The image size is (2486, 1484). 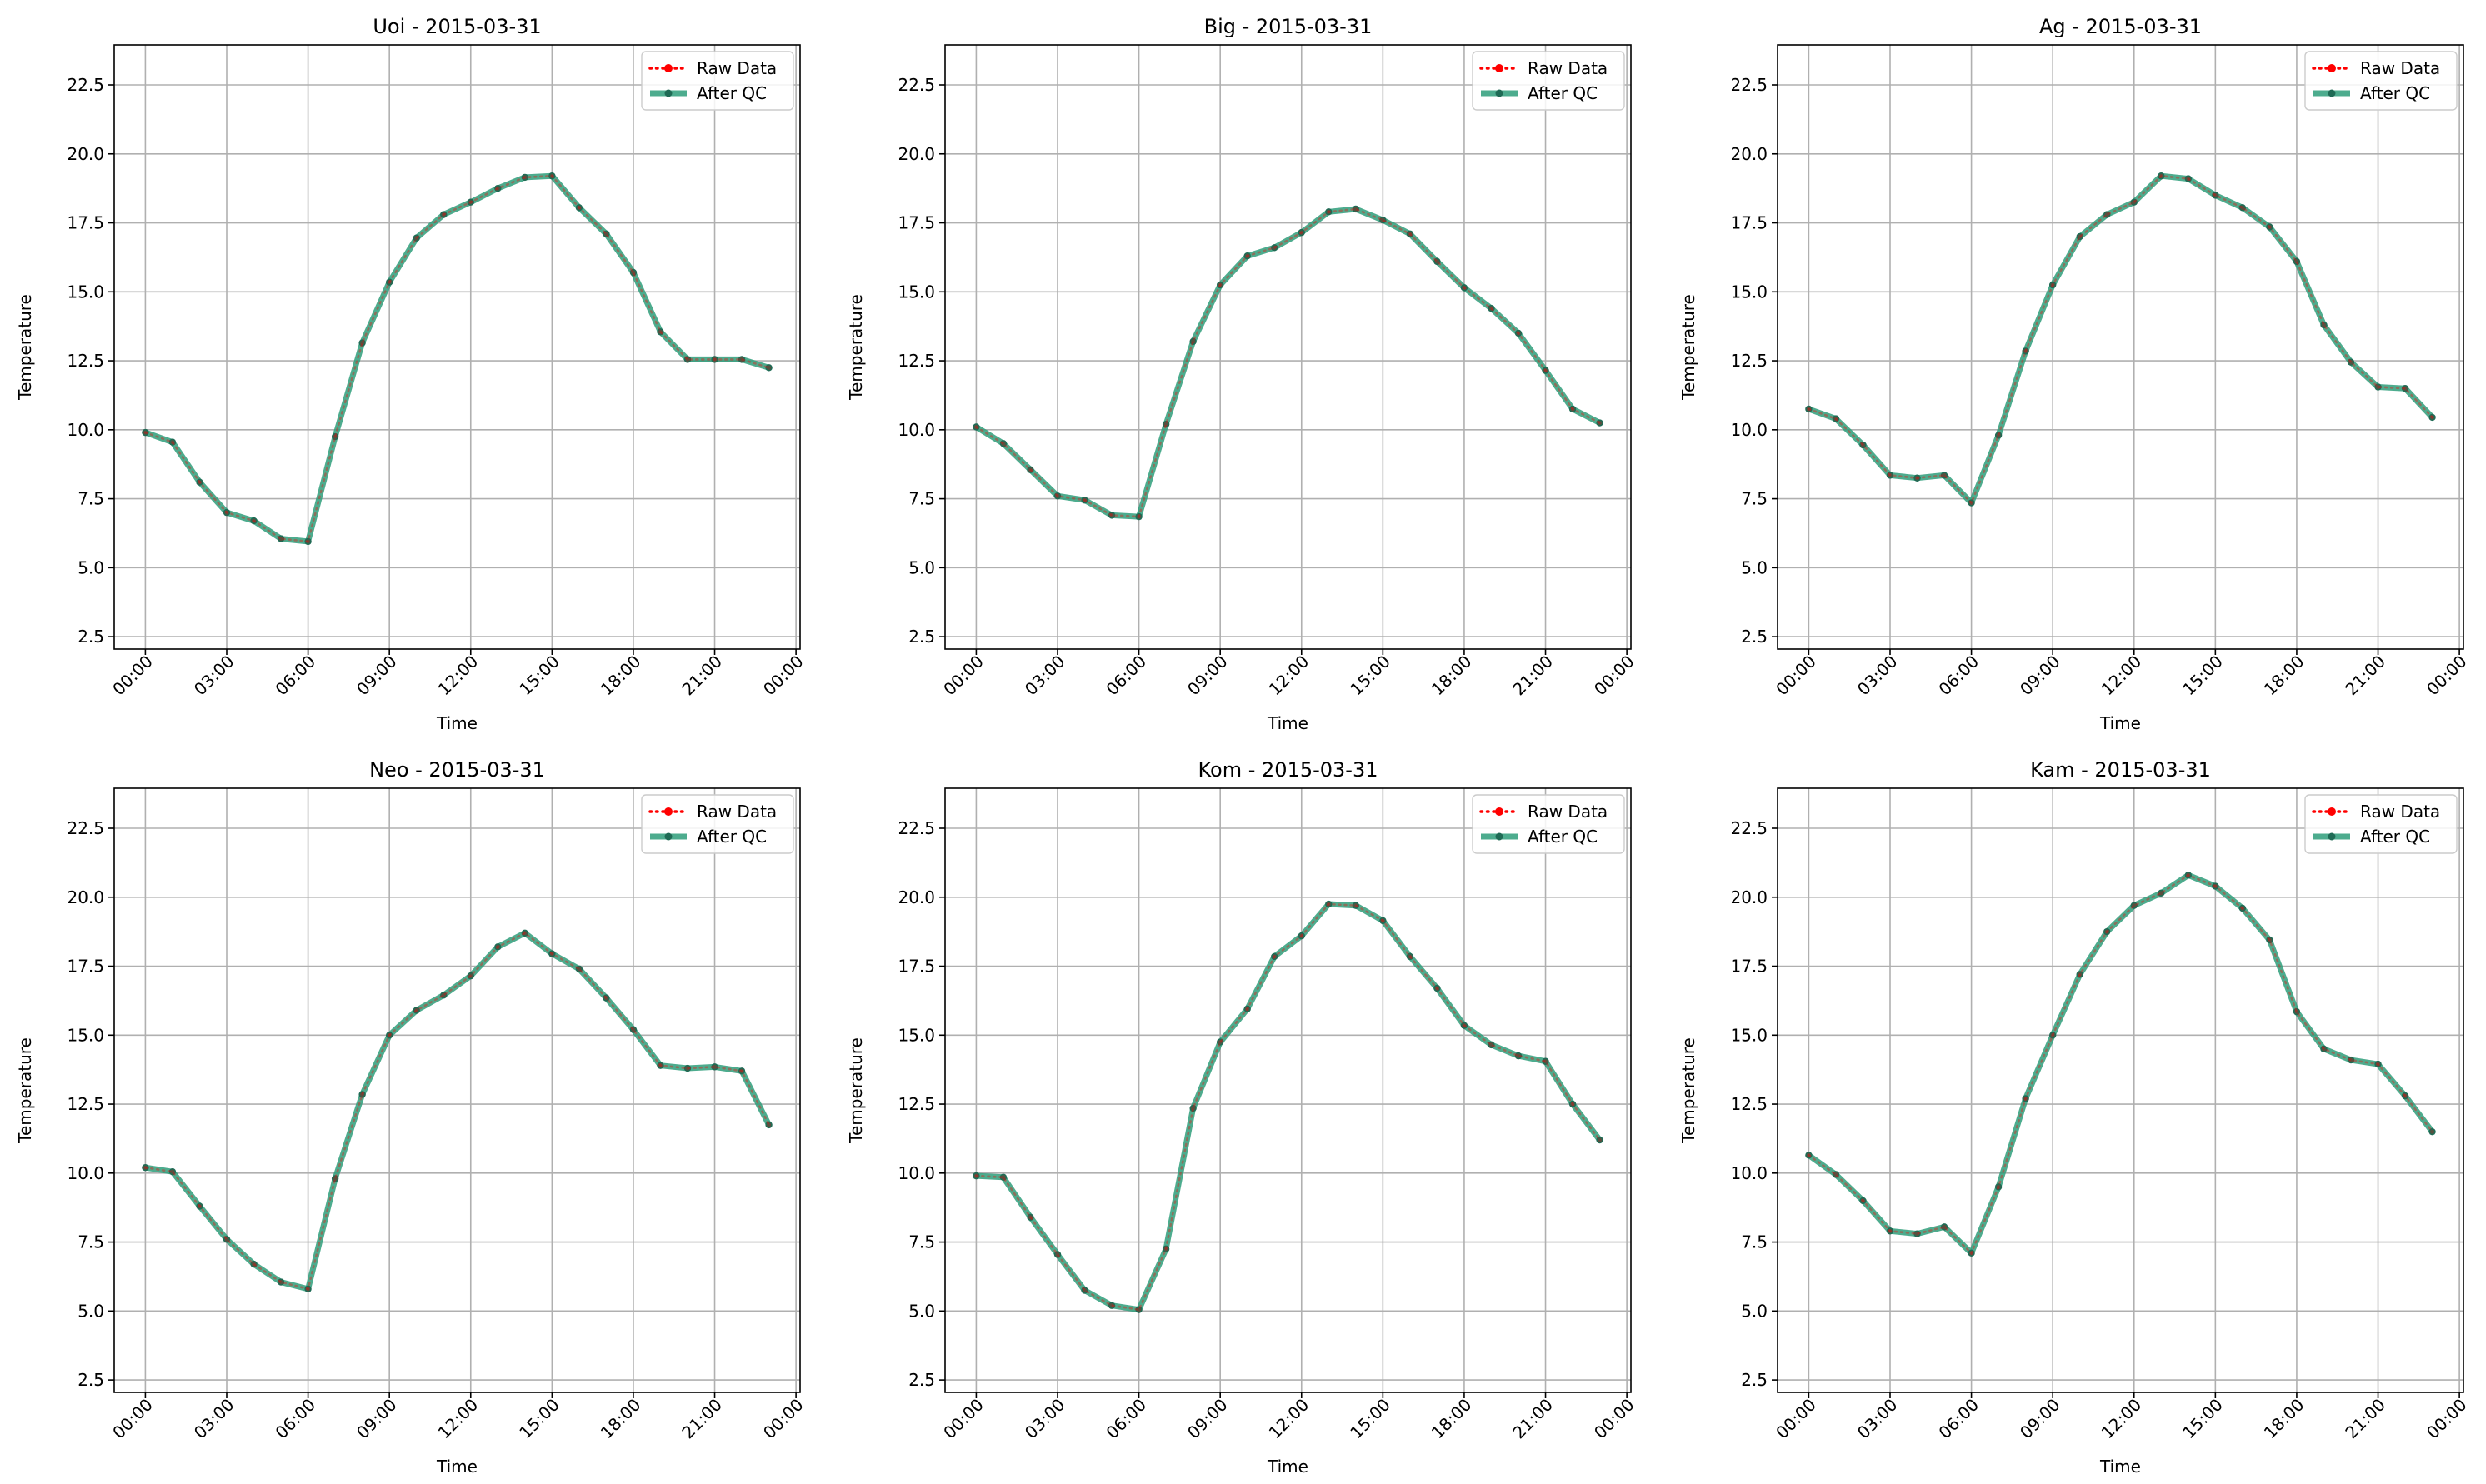 What do you see at coordinates (1126, 676) in the screenshot?
I see `x-tick-label: 06:00` at bounding box center [1126, 676].